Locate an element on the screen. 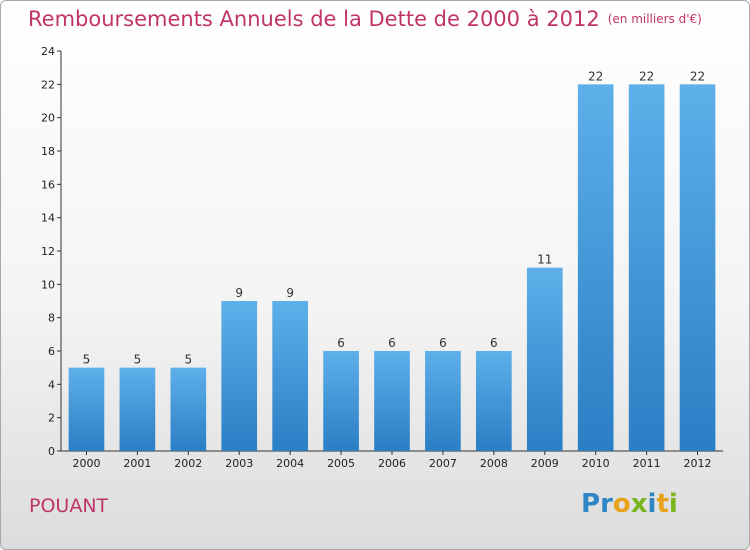 The width and height of the screenshot is (750, 550). x-tick-label-2006: 2006 is located at coordinates (392, 463).